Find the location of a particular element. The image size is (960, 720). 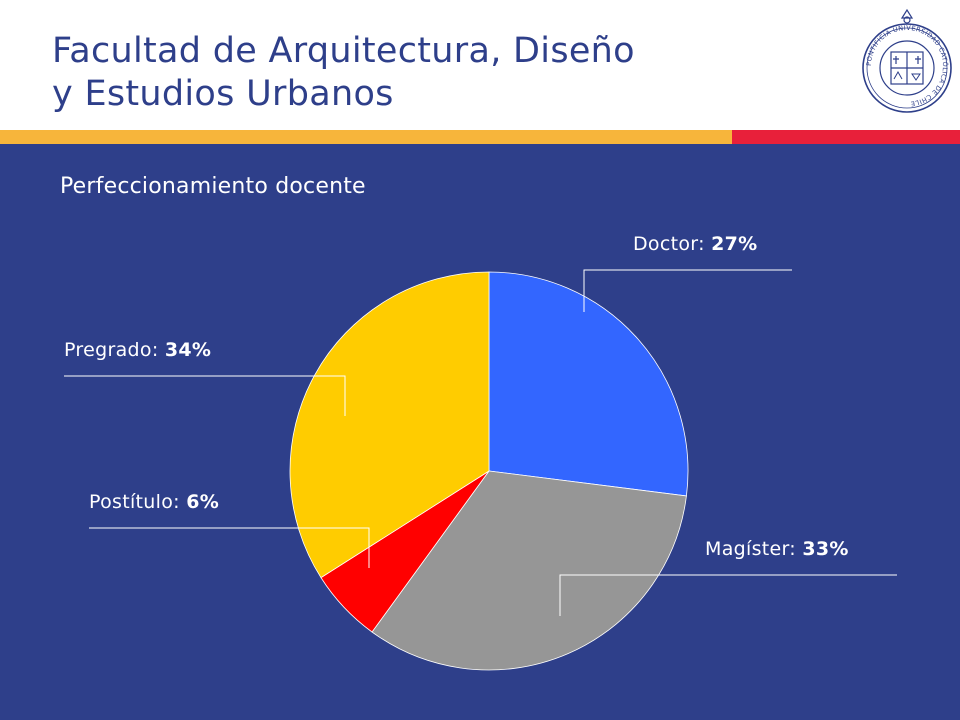

label-pregrado-value: 34% is located at coordinates (188, 350).